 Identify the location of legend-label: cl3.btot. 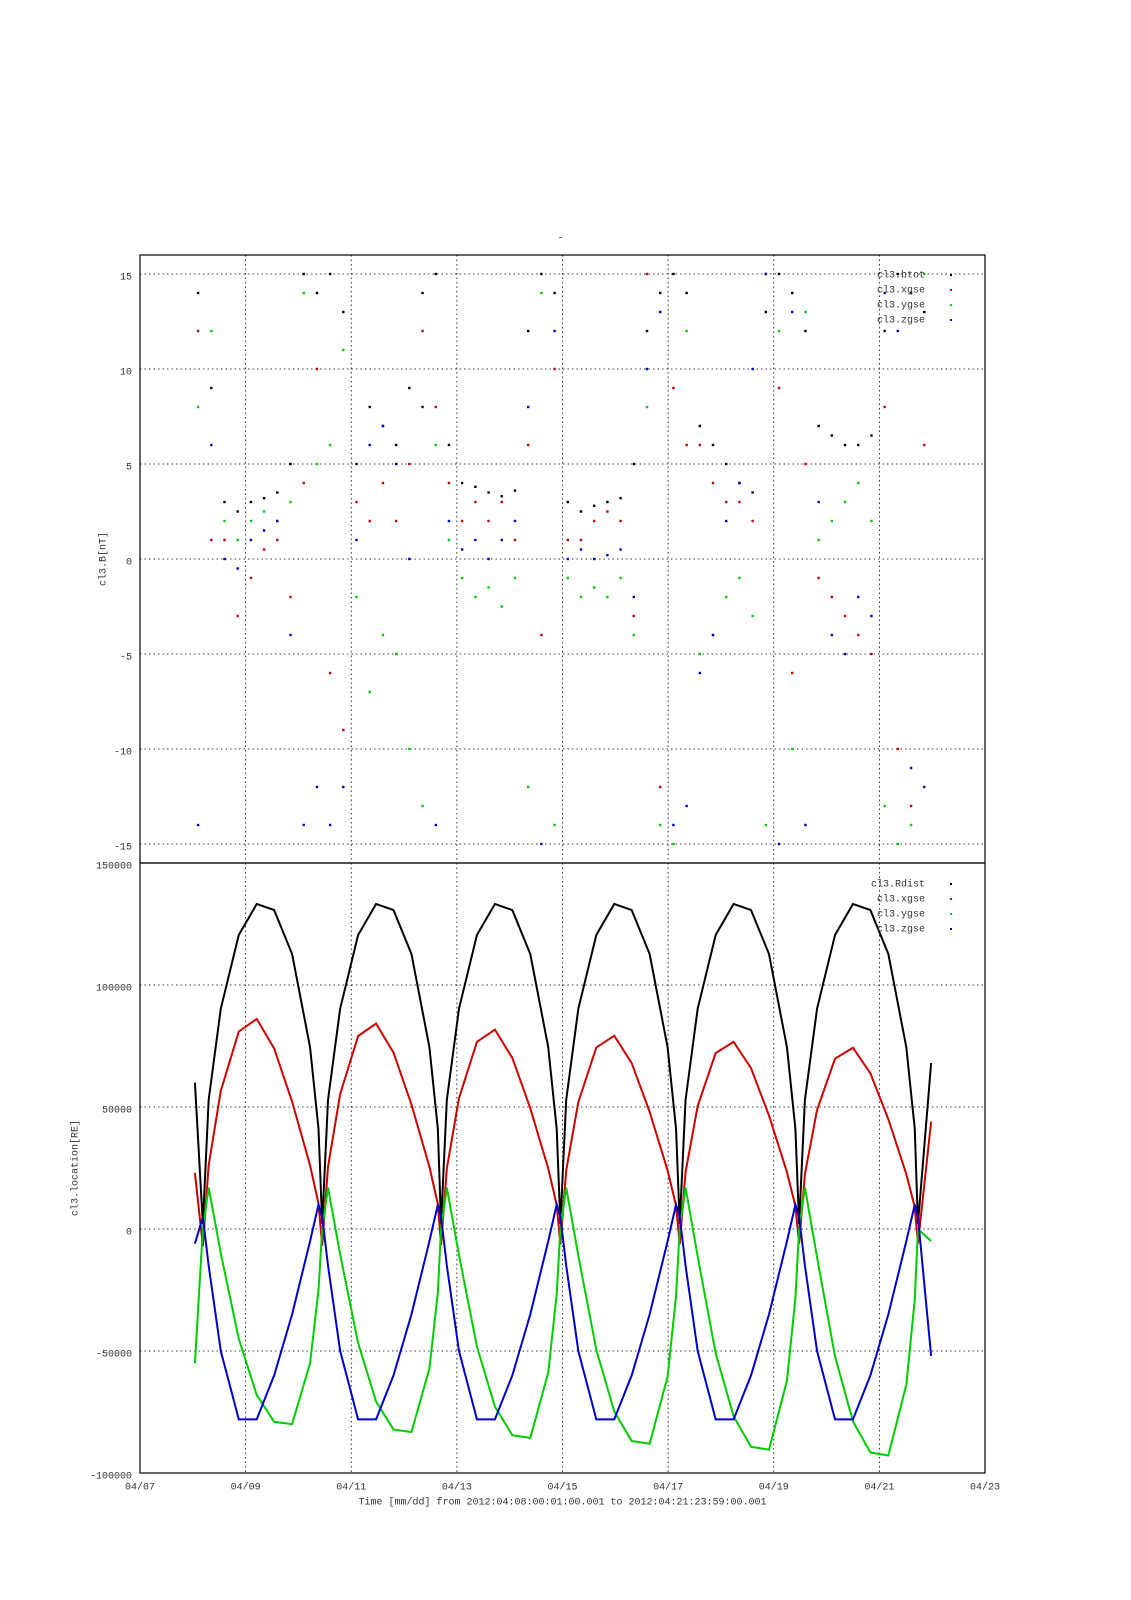
(901, 276).